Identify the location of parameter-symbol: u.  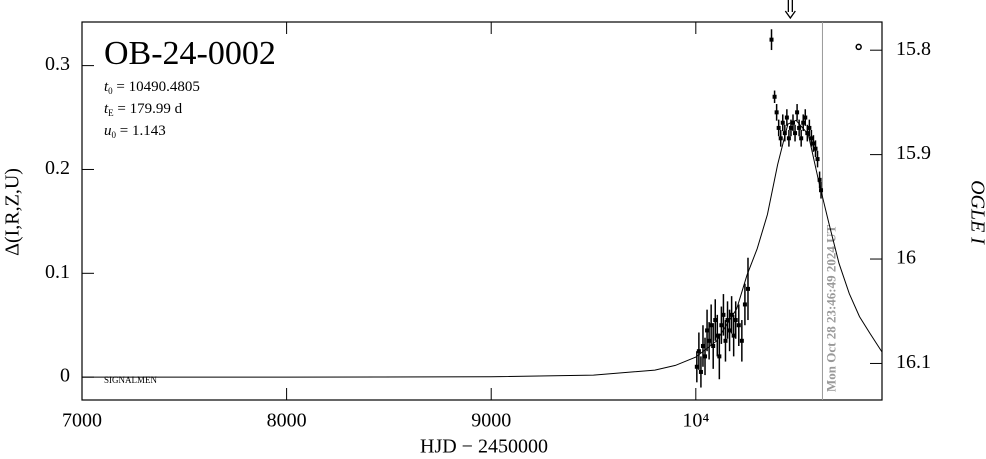
(108, 131).